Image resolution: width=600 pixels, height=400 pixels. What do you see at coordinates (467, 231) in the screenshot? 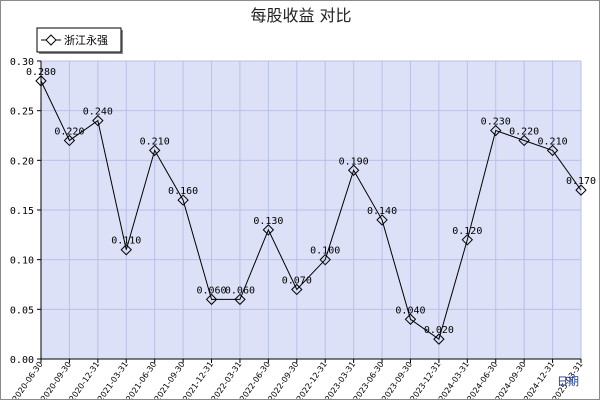
I see `data-label: 0.120` at bounding box center [467, 231].